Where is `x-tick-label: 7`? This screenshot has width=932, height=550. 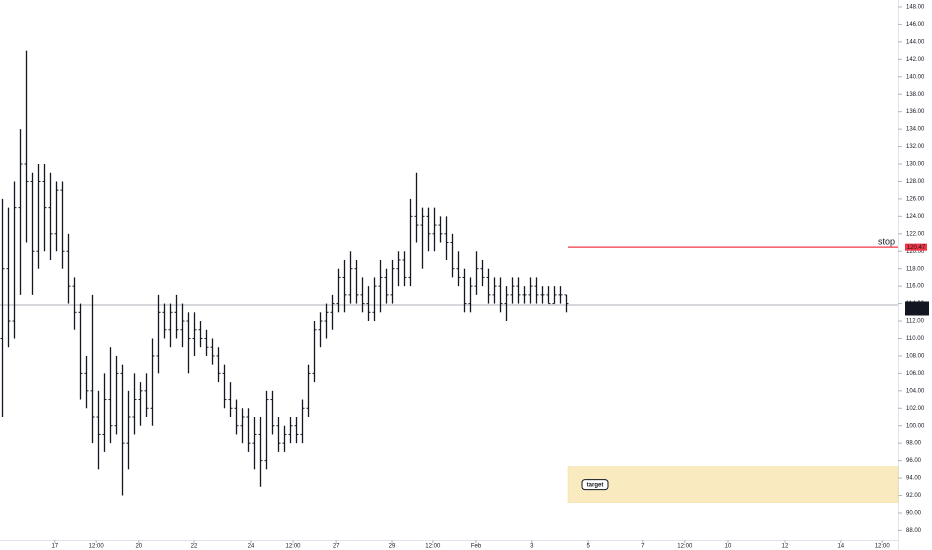
x-tick-label: 7 is located at coordinates (643, 547).